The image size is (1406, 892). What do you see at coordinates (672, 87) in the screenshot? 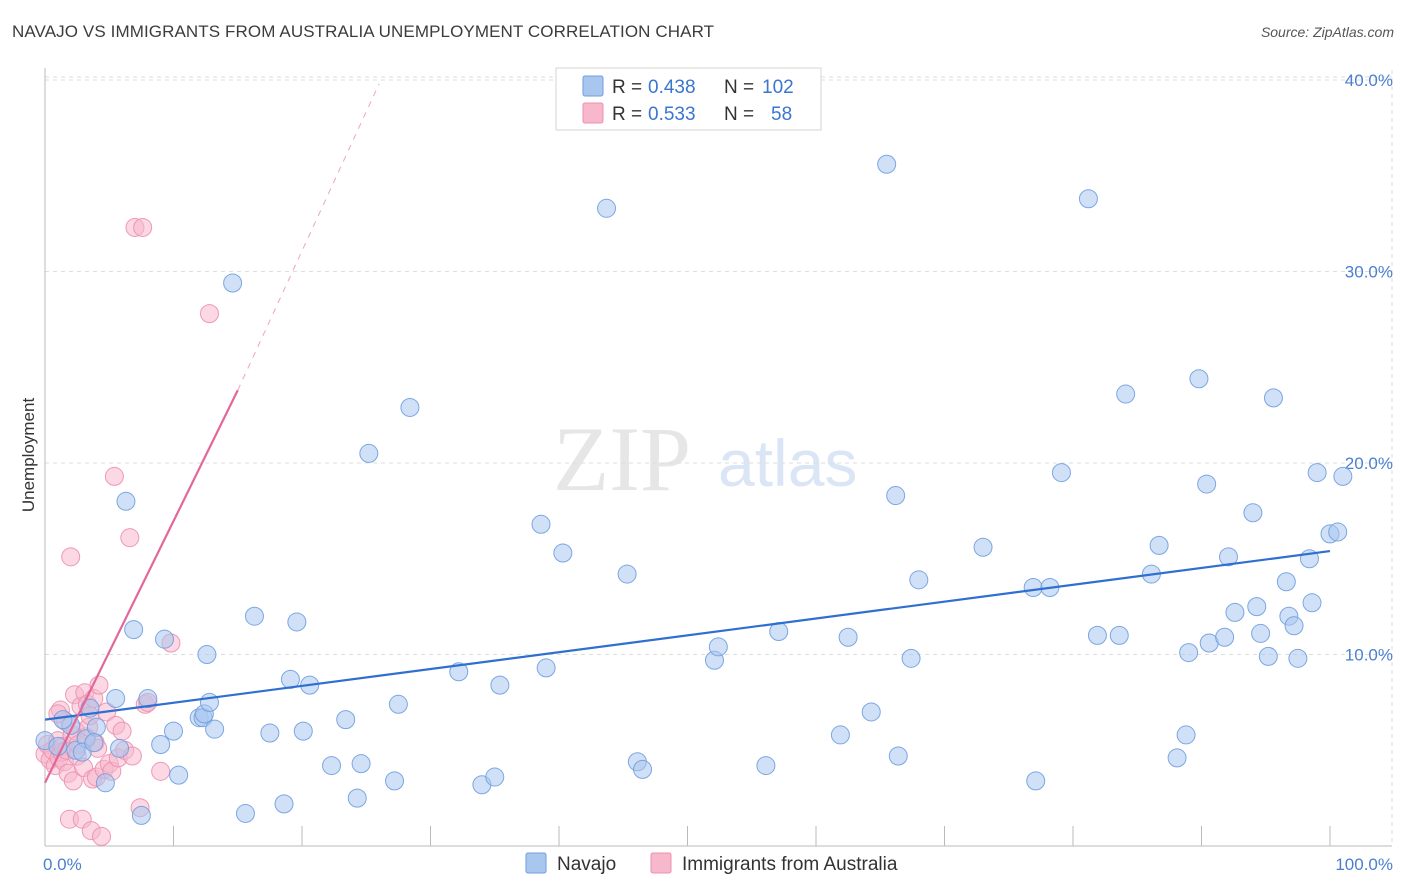
I see `navajo-r-value: 0.438` at bounding box center [672, 87].